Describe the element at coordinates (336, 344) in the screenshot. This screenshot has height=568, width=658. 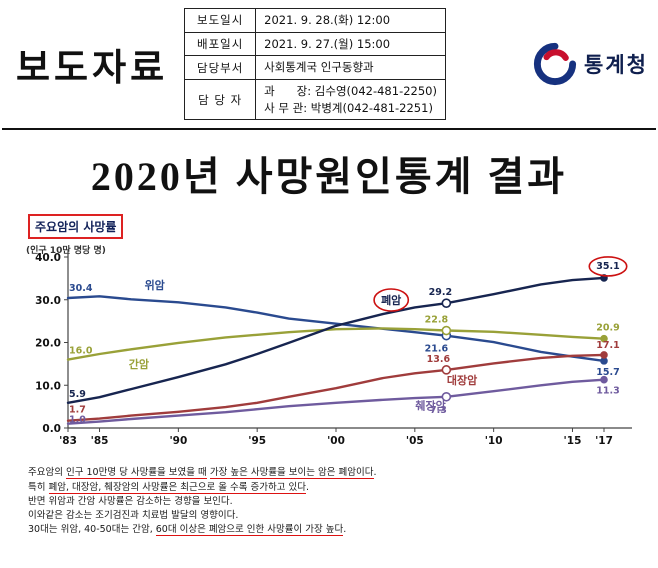
I see `series-line-간암` at that location.